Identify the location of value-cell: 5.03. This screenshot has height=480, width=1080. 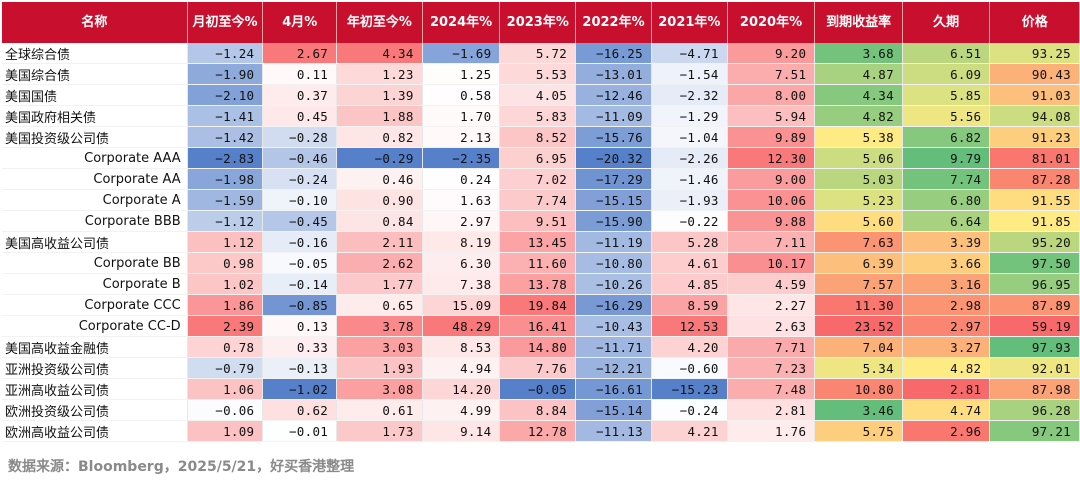
(858, 179).